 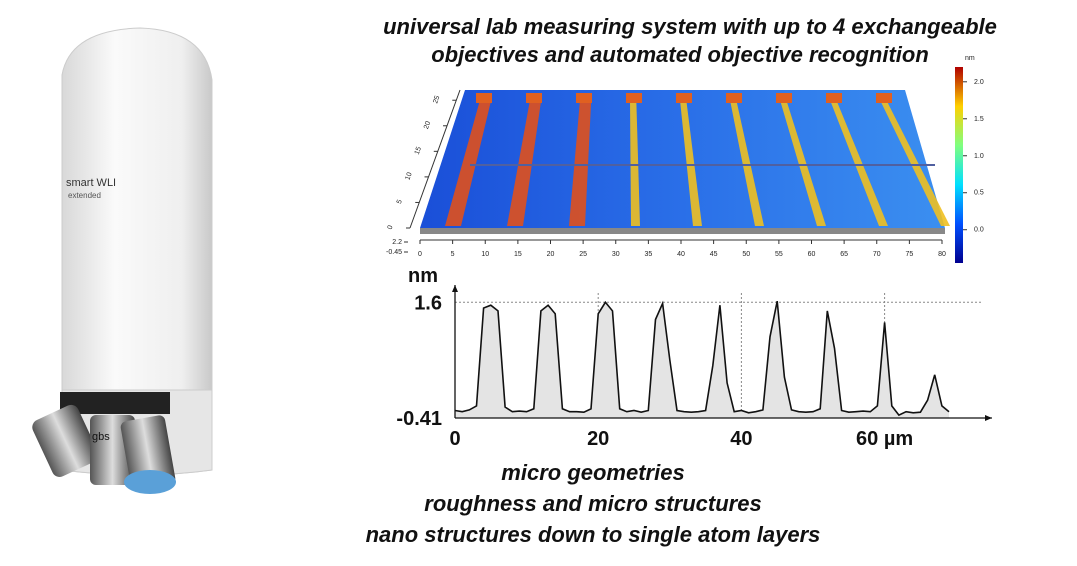 What do you see at coordinates (746, 254) in the screenshot?
I see `x-tick-label: 50` at bounding box center [746, 254].